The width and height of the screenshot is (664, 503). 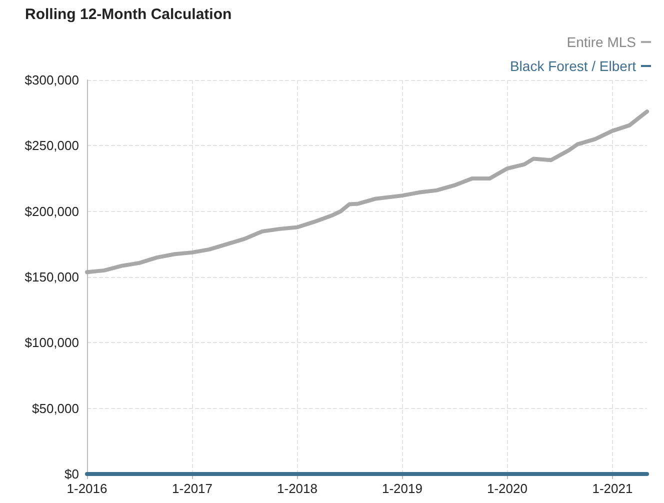 What do you see at coordinates (51, 146) in the screenshot?
I see `y-tick-label: $250,000` at bounding box center [51, 146].